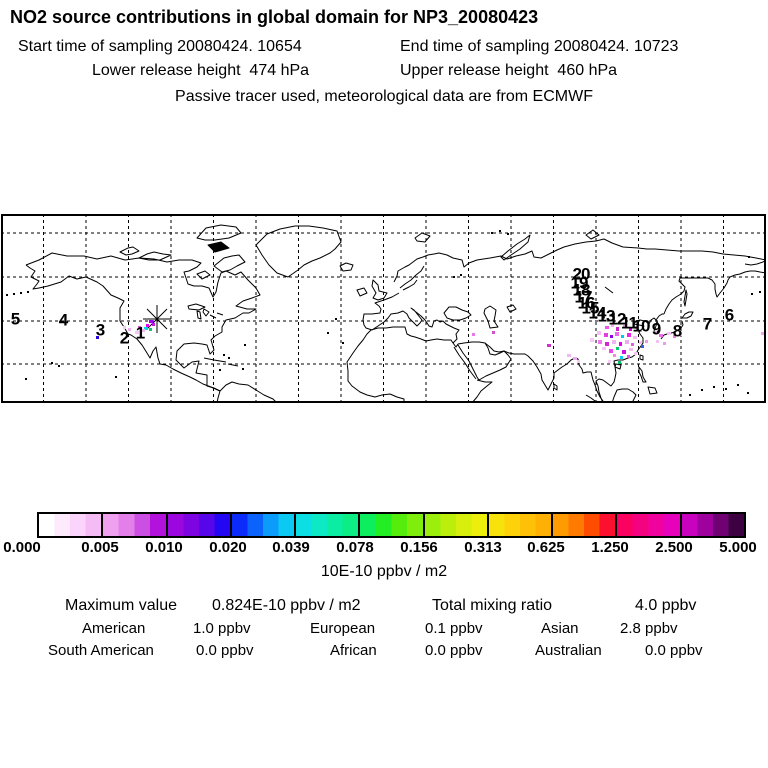 Image resolution: width=768 pixels, height=768 pixels. Describe the element at coordinates (157, 319) in the screenshot. I see `receptor-star-icon` at that location.